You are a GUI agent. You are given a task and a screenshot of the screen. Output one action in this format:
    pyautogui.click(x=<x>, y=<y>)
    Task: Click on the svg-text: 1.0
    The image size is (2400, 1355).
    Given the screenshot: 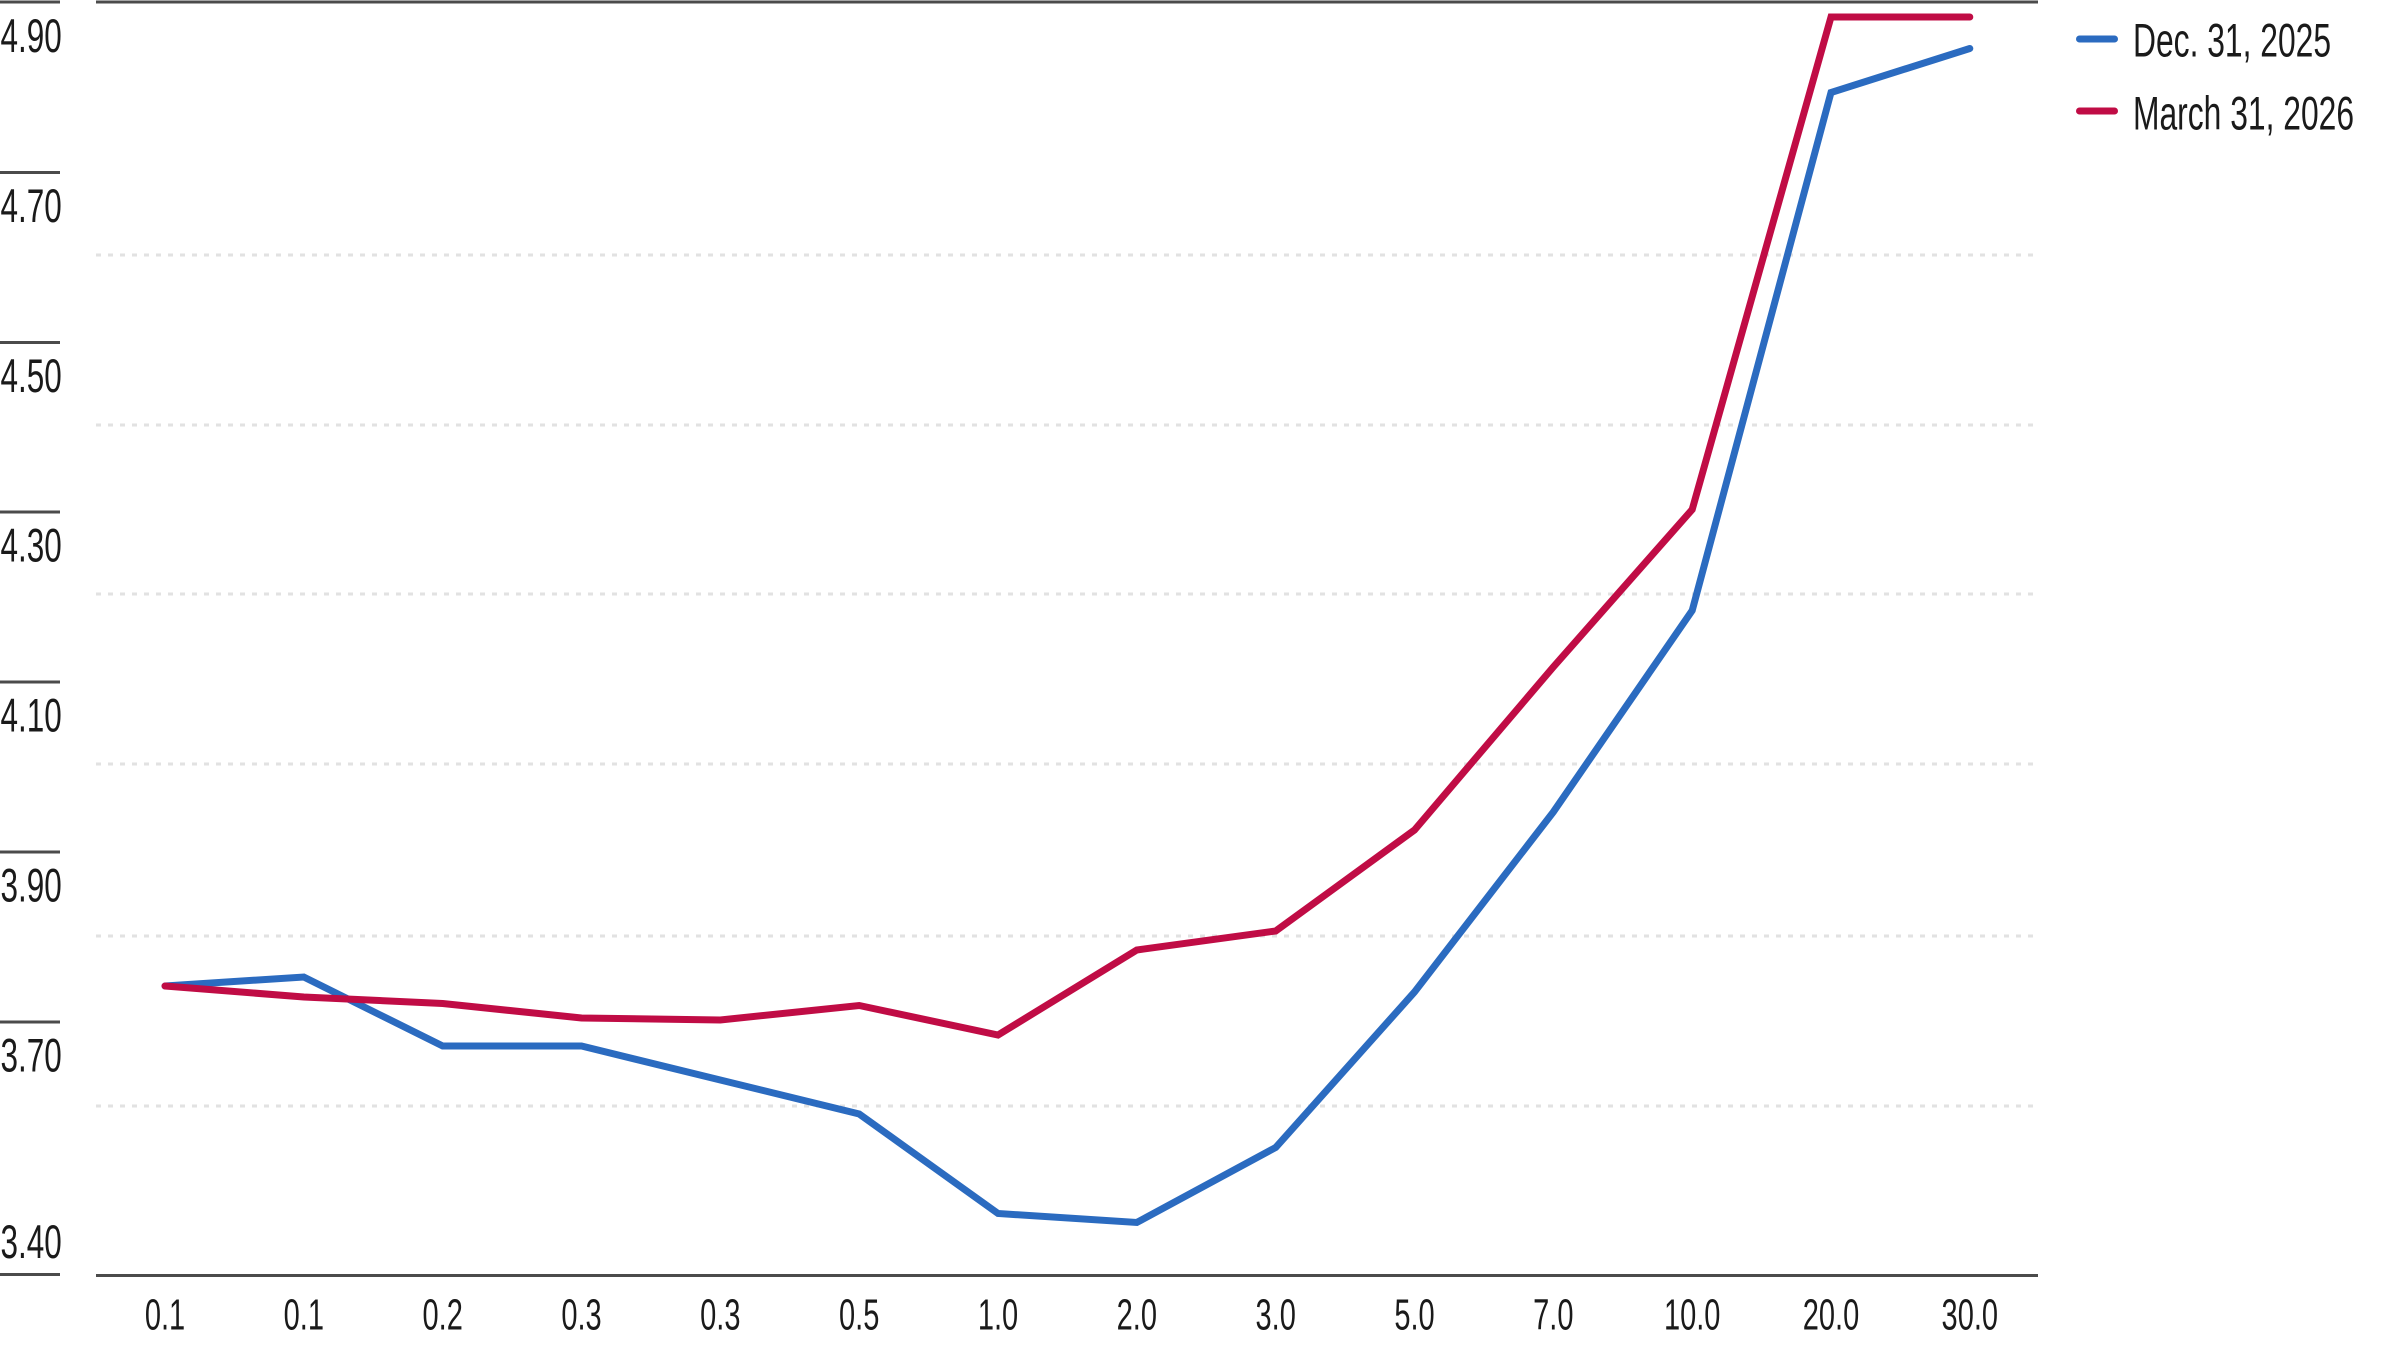 What is the action you would take?
    pyautogui.click(x=998, y=1314)
    